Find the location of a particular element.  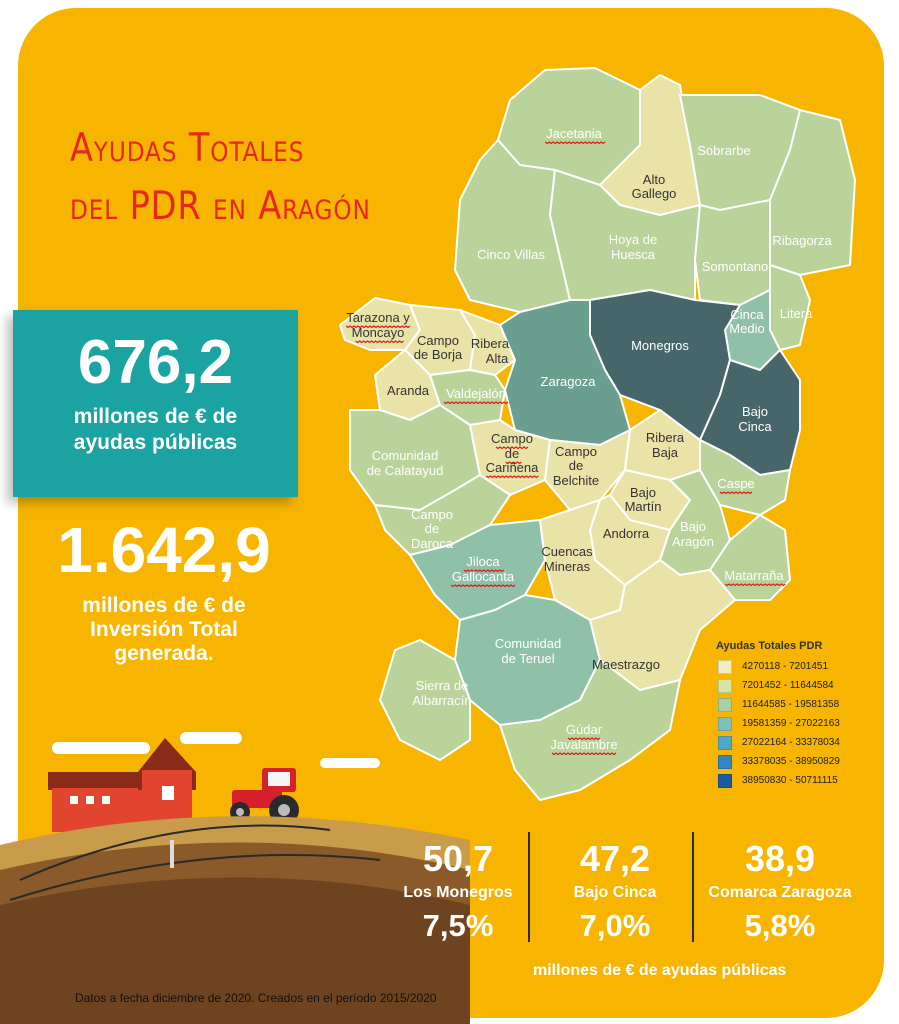

comarca-label: Hoya de is located at coordinates (633, 239).